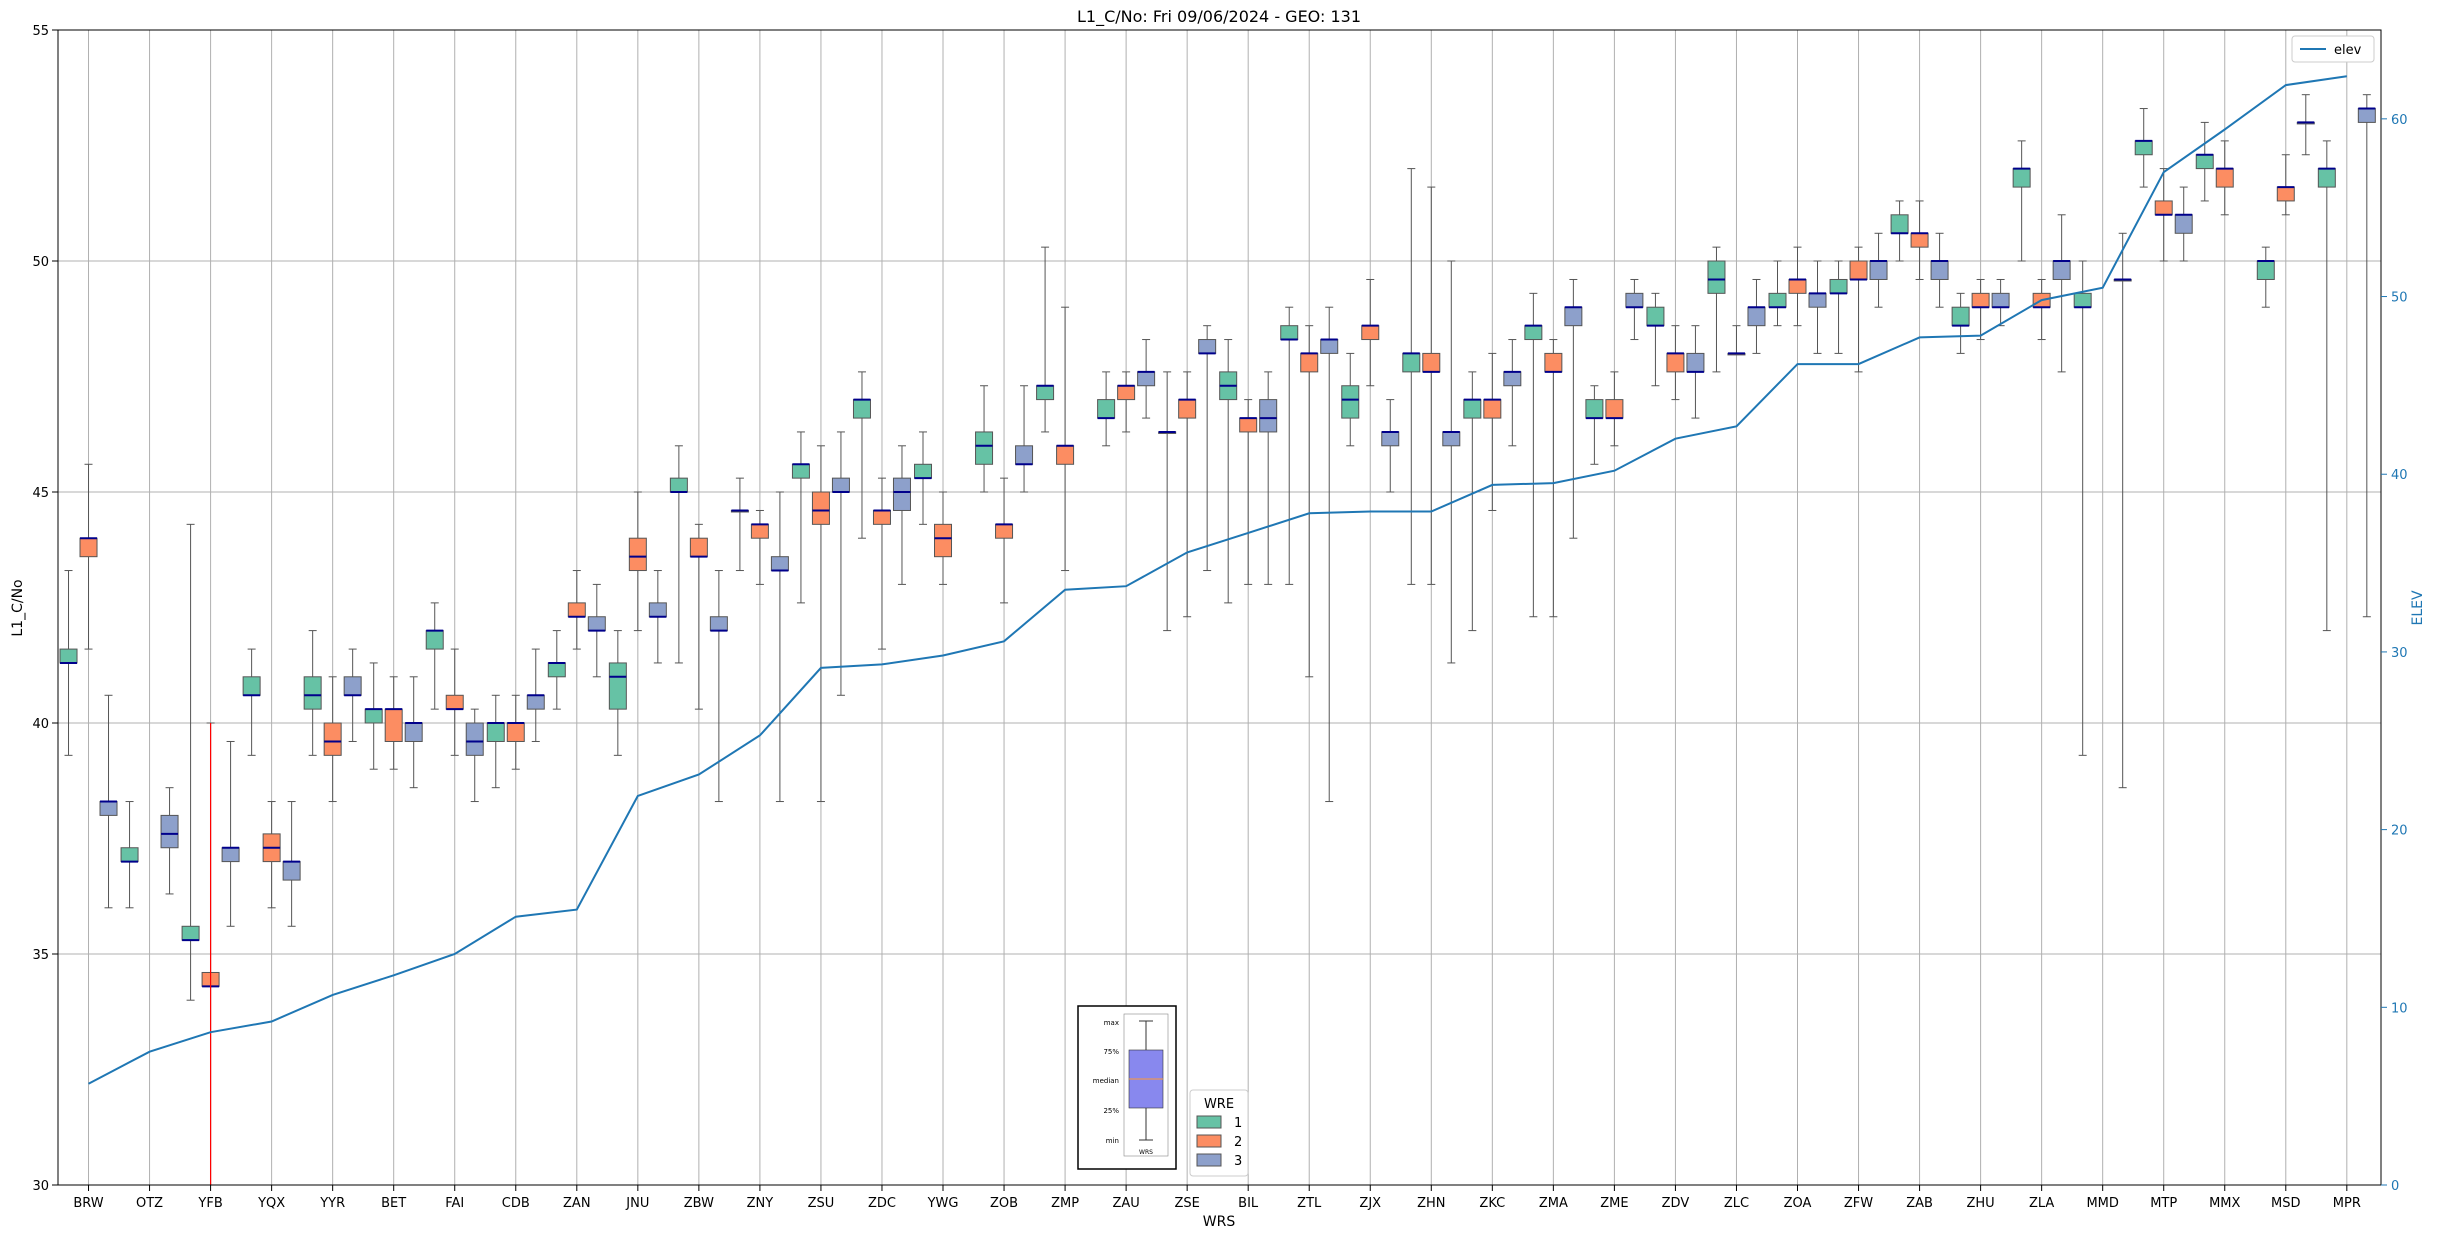 This screenshot has height=1238, width=2439. I want to click on legend-frame, so click(2333, 49).